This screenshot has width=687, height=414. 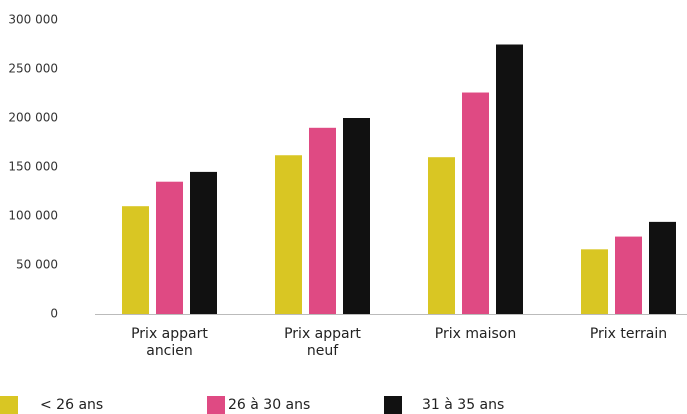 I want to click on y-tick-label: 200 000, so click(x=33, y=118).